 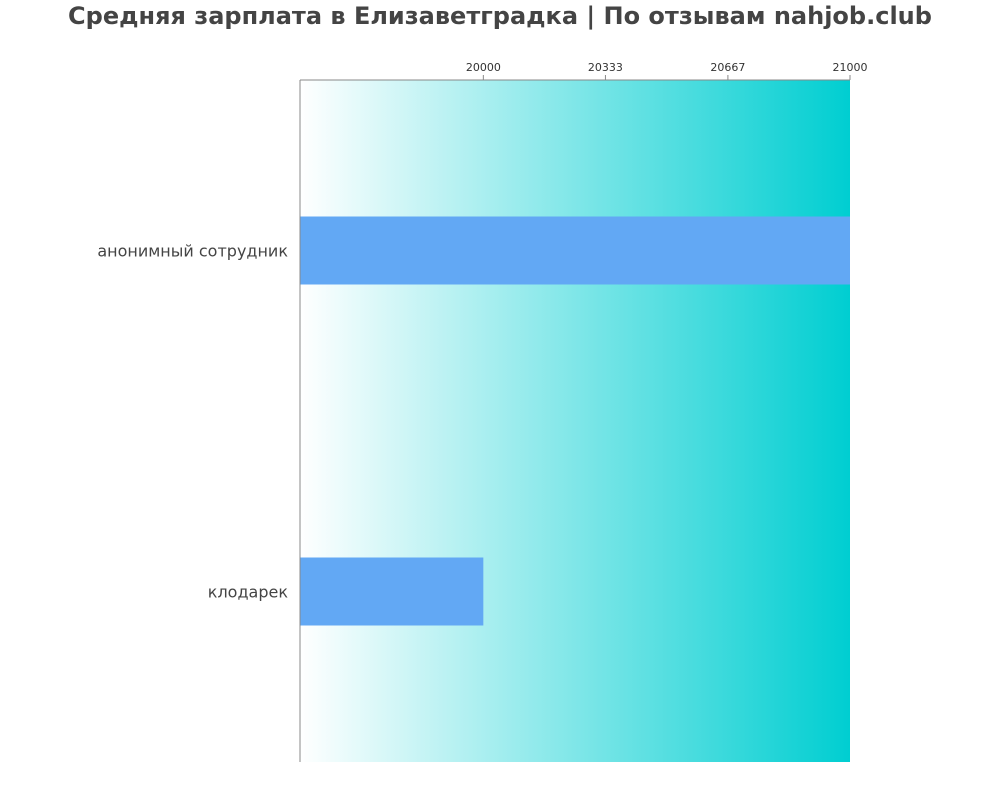 I want to click on tick-label: 20333, so click(x=605, y=67).